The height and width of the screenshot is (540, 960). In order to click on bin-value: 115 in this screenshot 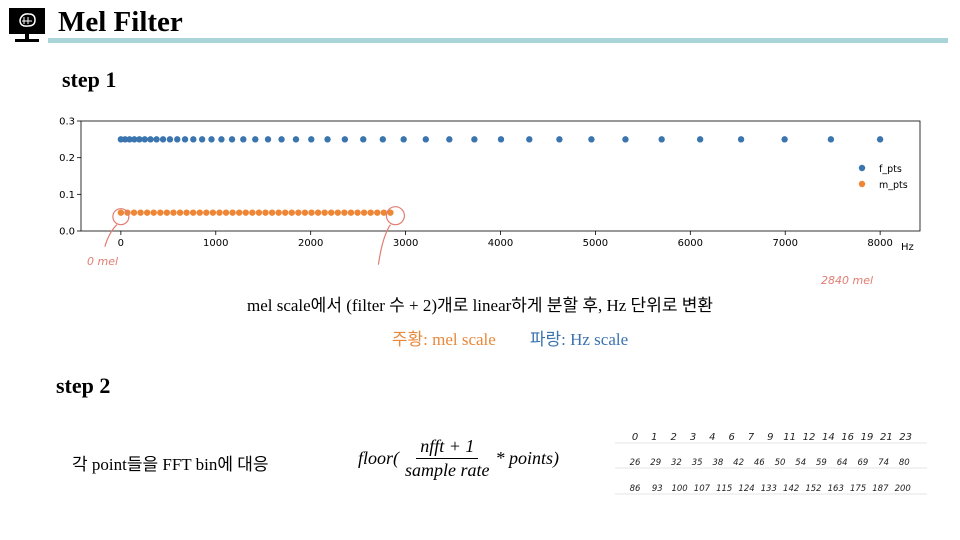, I will do `click(724, 489)`.